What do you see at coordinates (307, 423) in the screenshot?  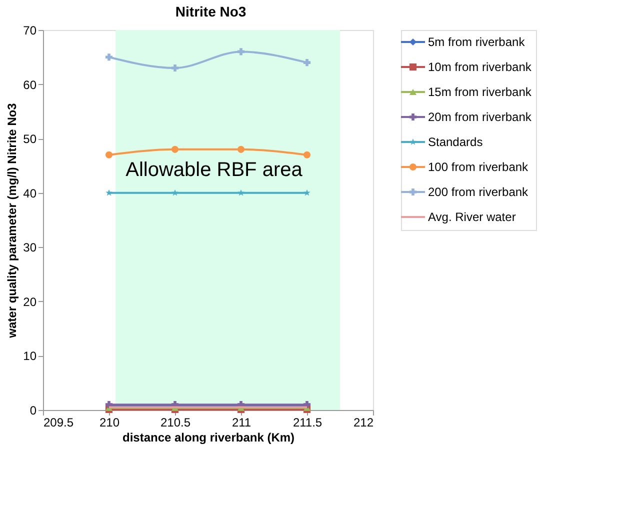 I see `x-tick-label: 211.5` at bounding box center [307, 423].